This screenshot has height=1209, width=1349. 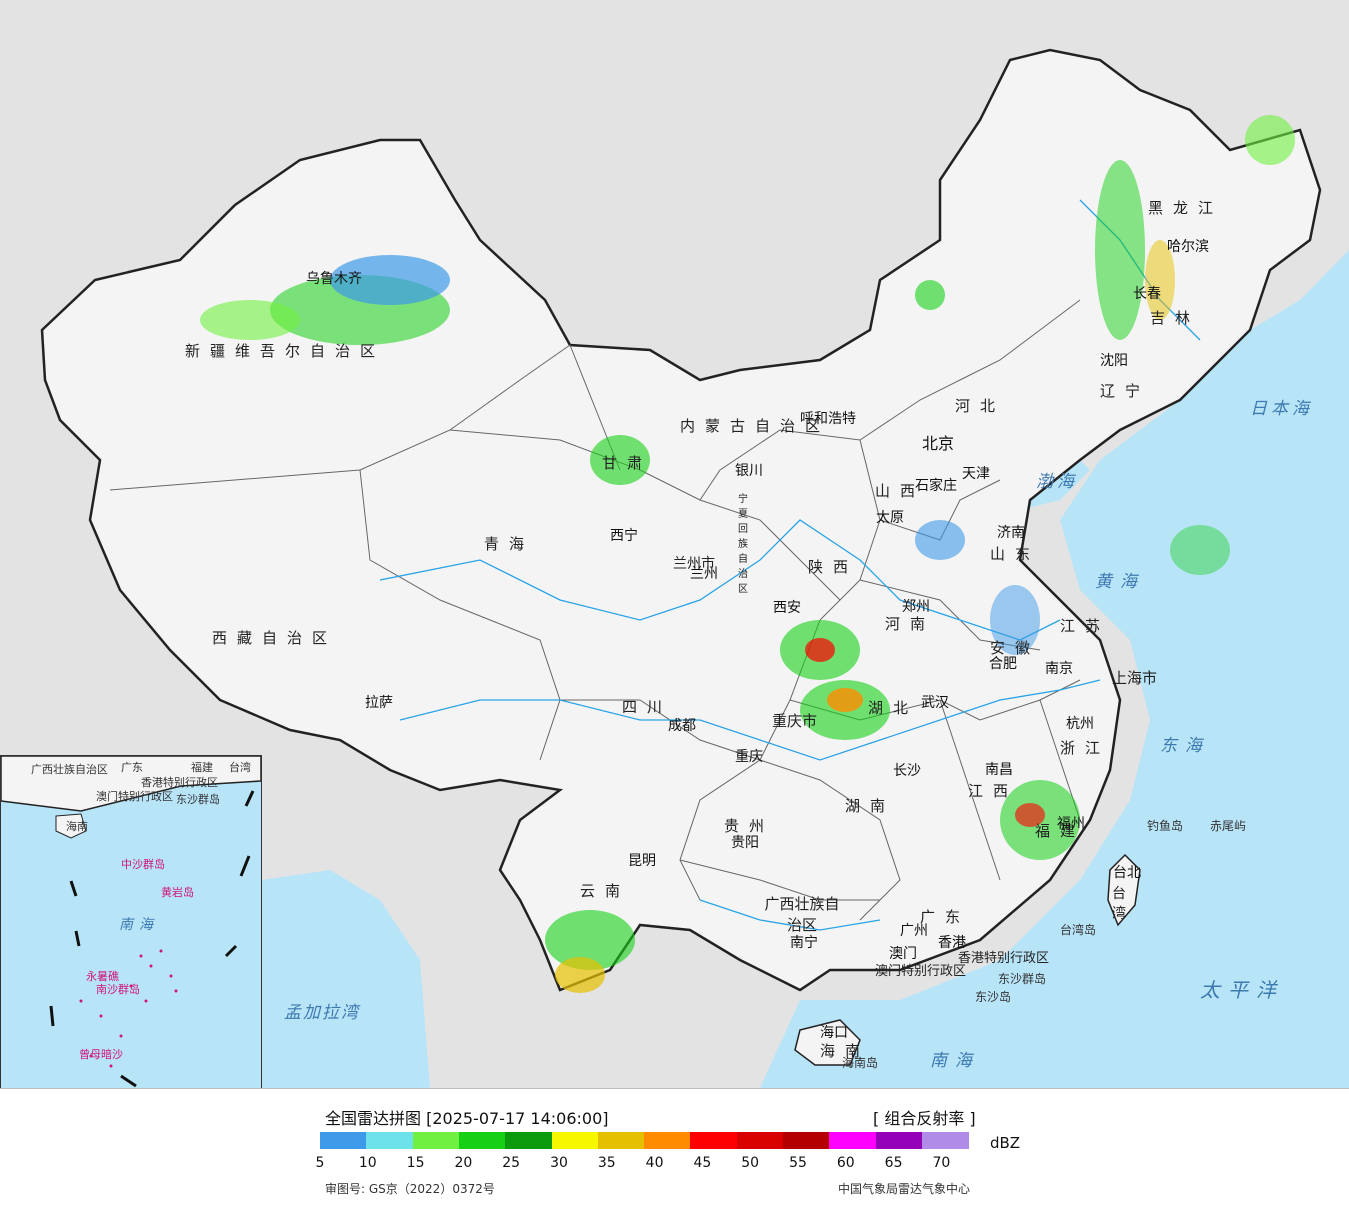 What do you see at coordinates (379, 703) in the screenshot?
I see `city-lhasa: 拉萨` at bounding box center [379, 703].